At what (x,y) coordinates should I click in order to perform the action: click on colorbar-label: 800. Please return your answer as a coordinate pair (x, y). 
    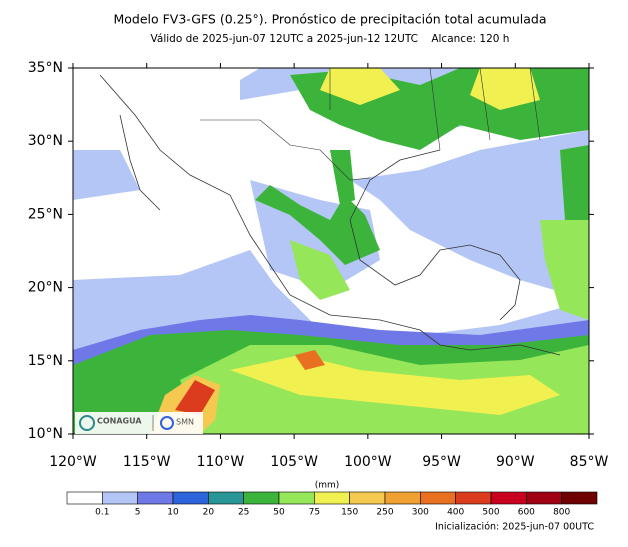
    Looking at the image, I should click on (561, 513).